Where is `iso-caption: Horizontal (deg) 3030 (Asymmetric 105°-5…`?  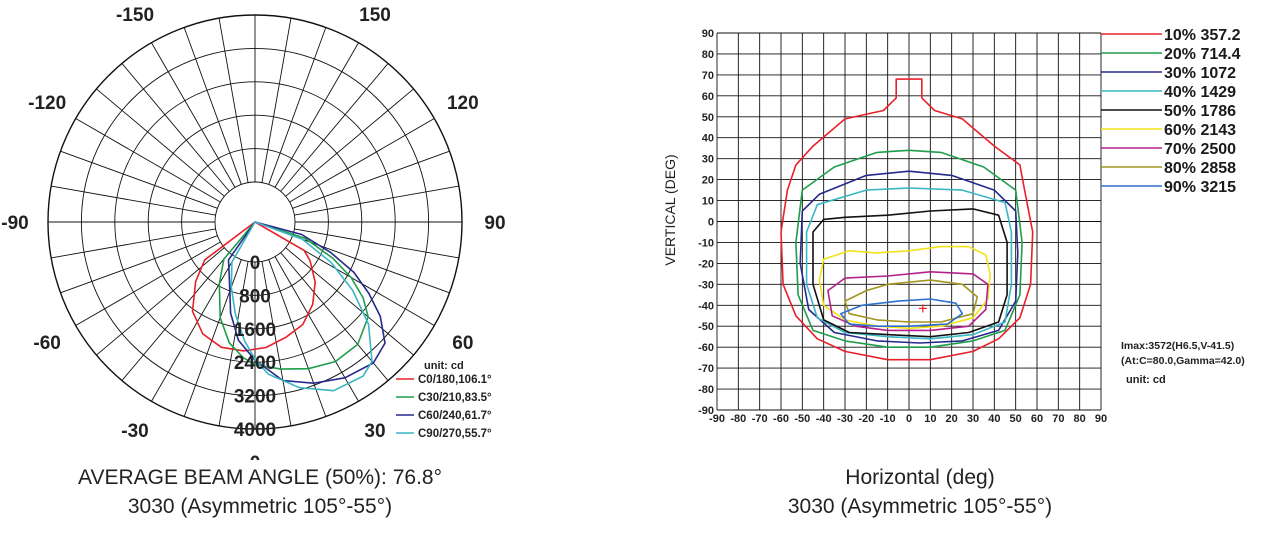 iso-caption: Horizontal (deg) 3030 (Asymmetric 105°-5… is located at coordinates (920, 492).